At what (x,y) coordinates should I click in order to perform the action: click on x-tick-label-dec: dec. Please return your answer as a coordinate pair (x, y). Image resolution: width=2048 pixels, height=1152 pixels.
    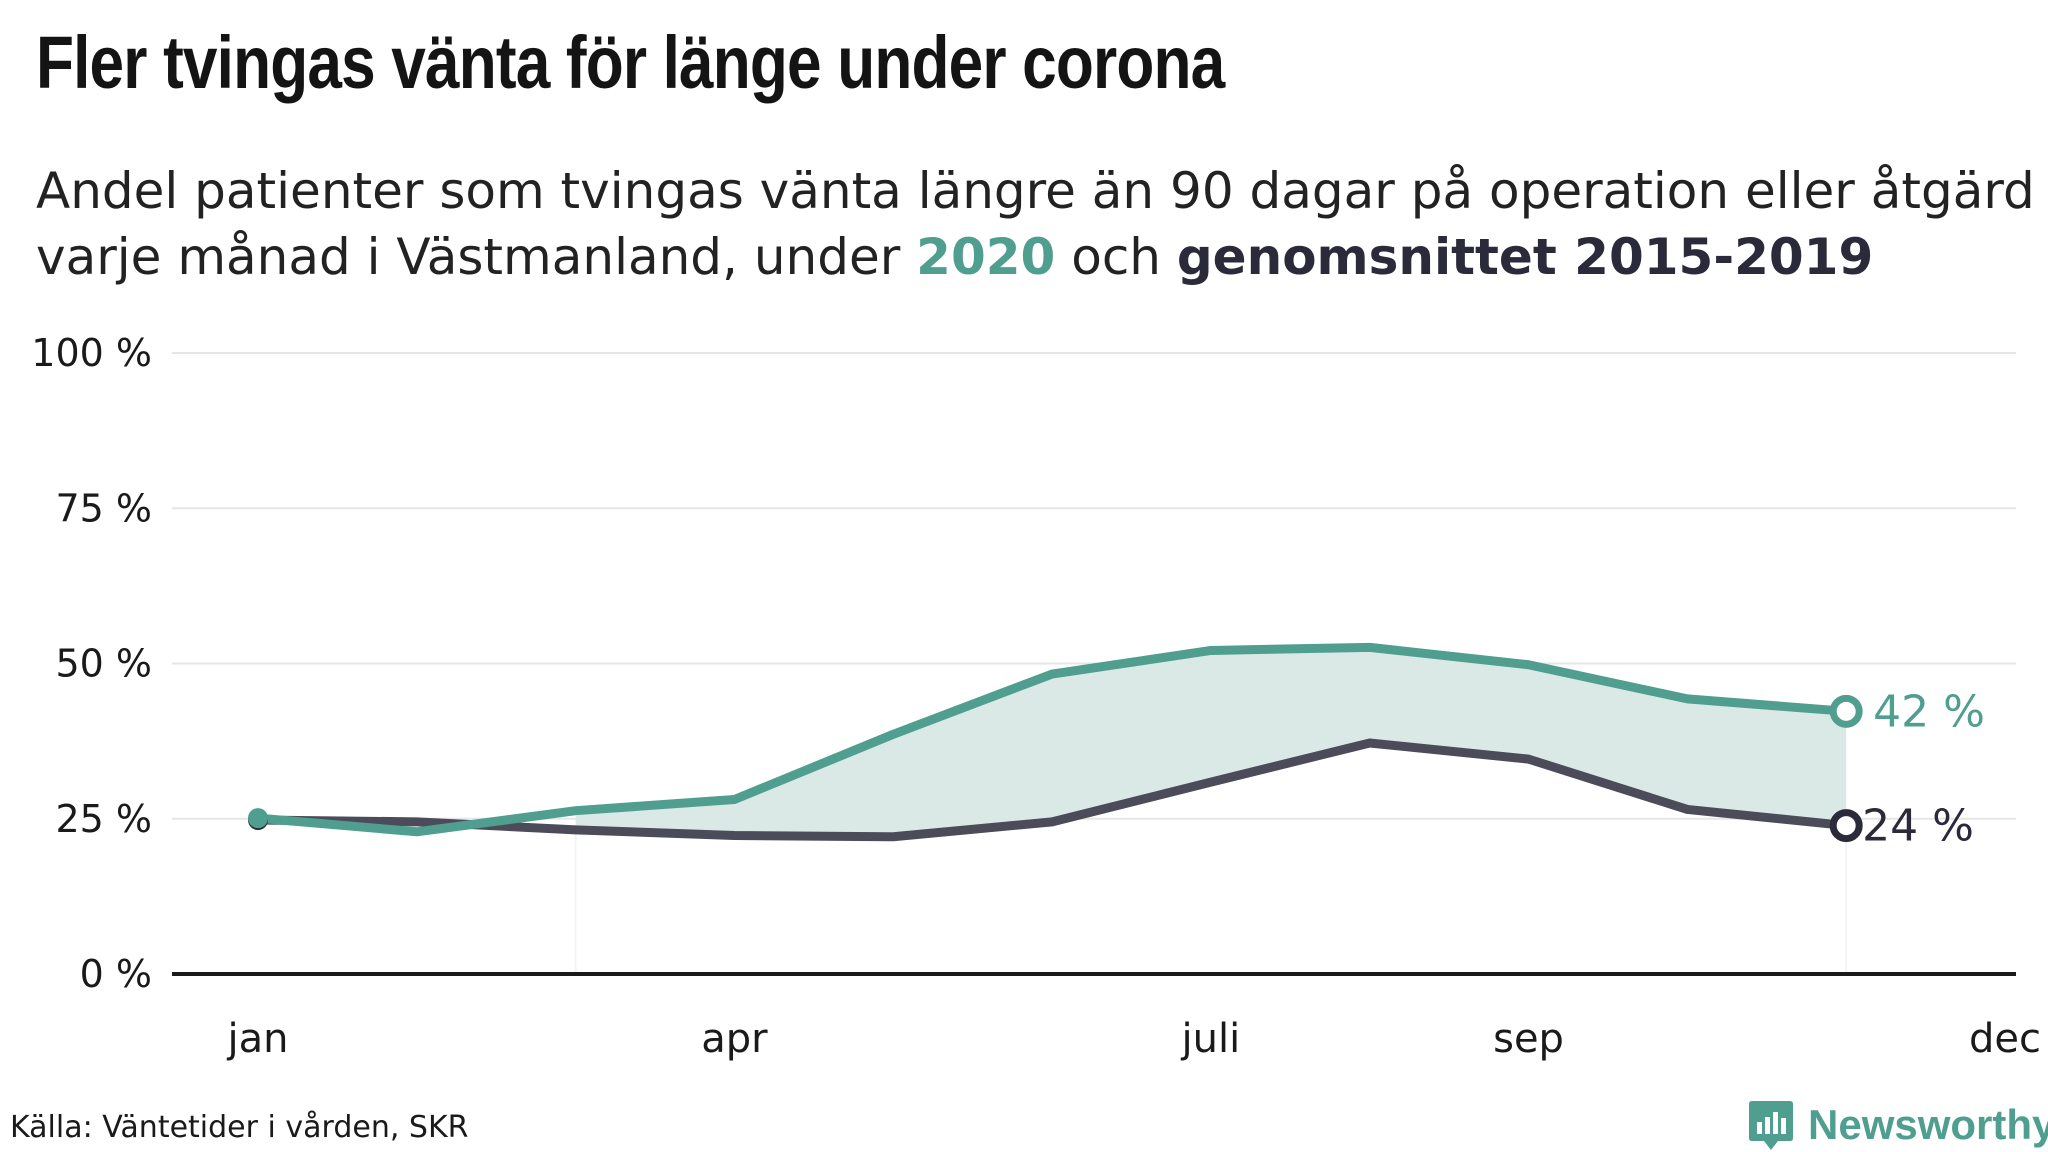
    Looking at the image, I should click on (2005, 1039).